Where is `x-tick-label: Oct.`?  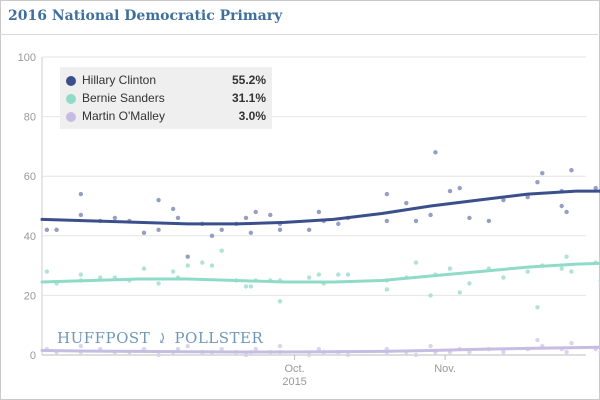
x-tick-label: Oct. is located at coordinates (294, 369).